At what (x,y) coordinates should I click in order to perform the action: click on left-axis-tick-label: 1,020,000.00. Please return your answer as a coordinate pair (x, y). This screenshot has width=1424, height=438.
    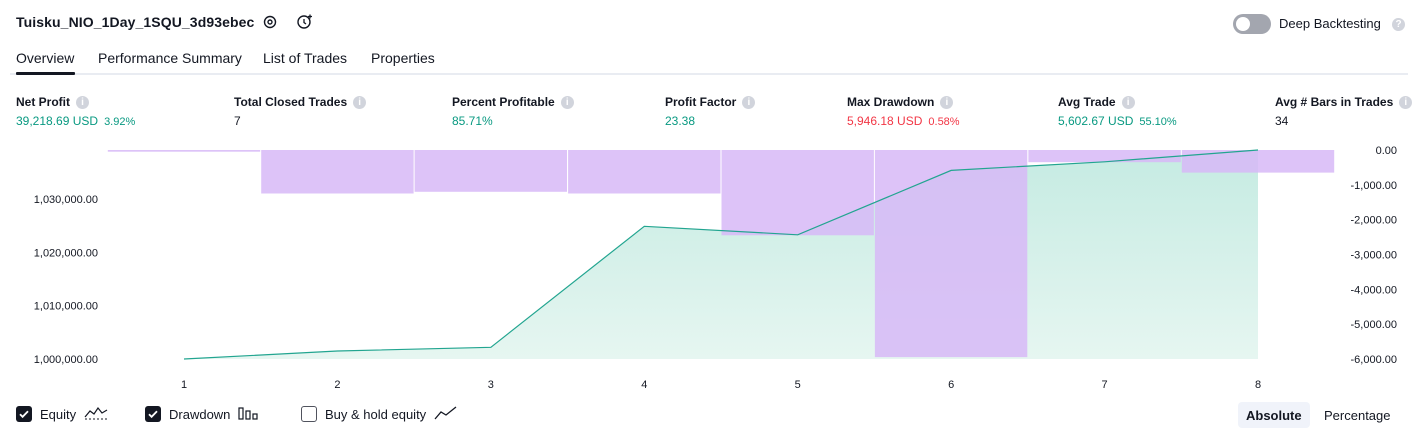
    Looking at the image, I should click on (66, 253).